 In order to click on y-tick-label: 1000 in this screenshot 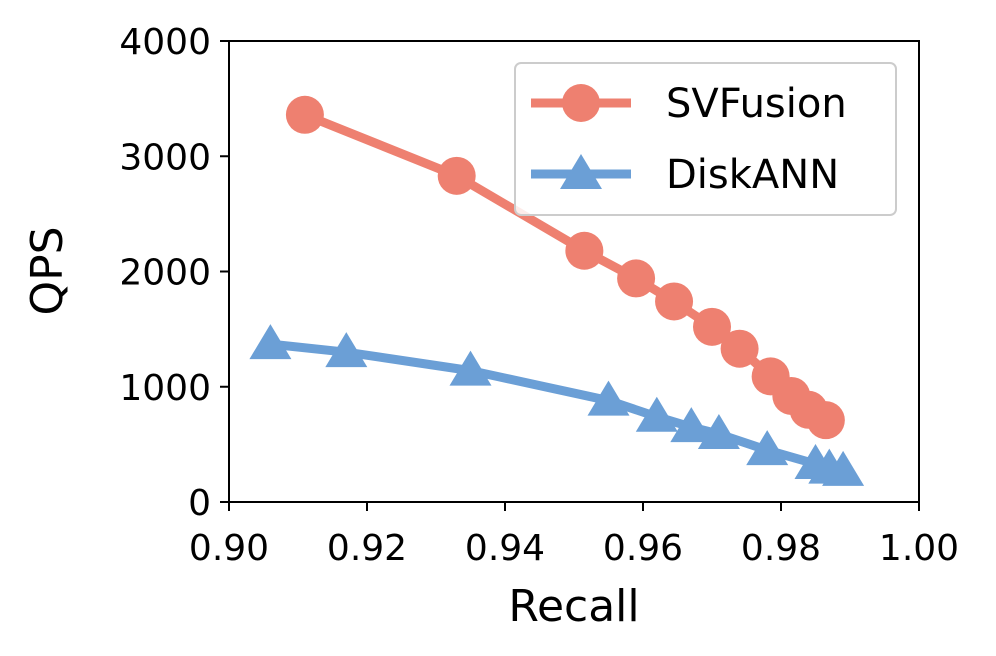, I will do `click(165, 388)`.